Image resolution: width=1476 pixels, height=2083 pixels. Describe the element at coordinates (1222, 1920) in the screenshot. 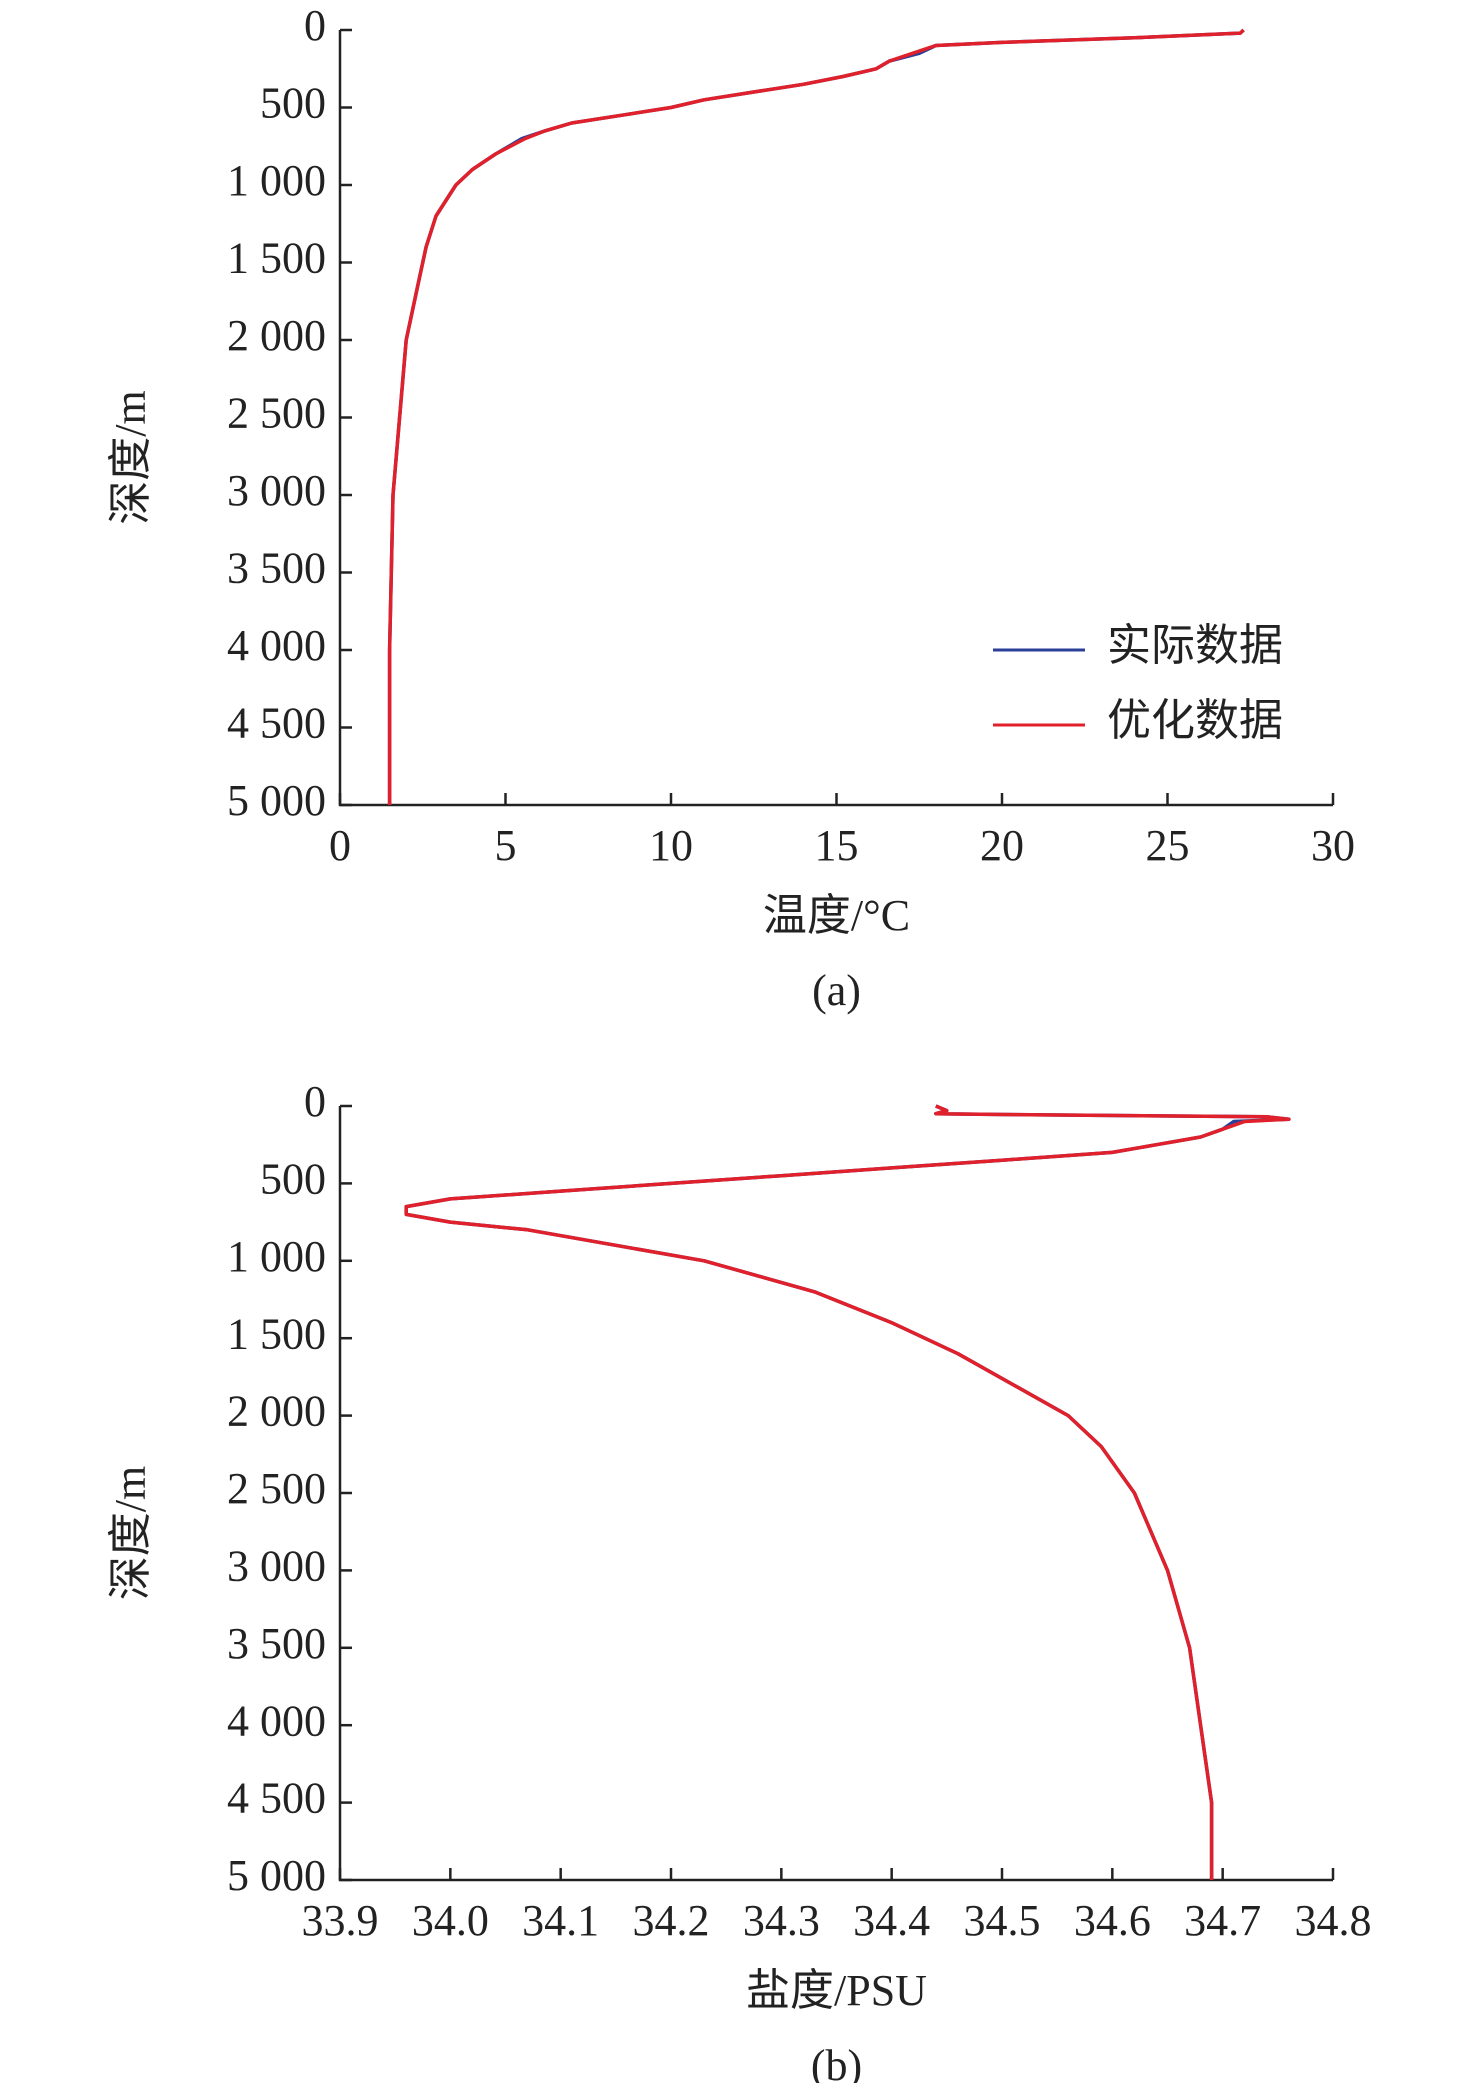

I see `x-tick-label: 34.7` at that location.